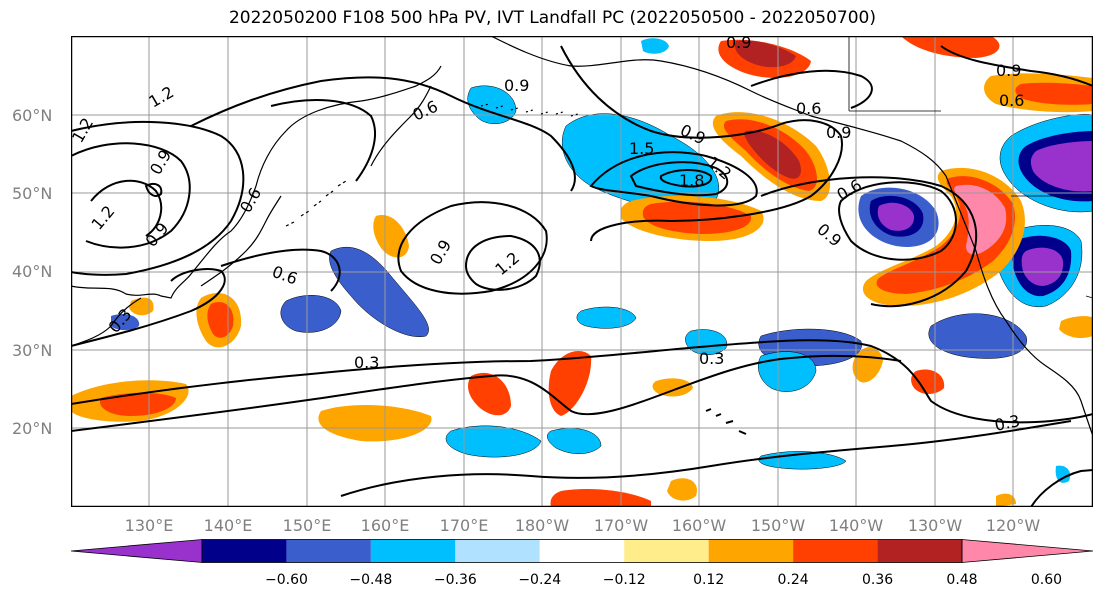 This screenshot has width=1105, height=601. What do you see at coordinates (455, 580) in the screenshot?
I see `colorbar-tick-label: −0.36` at bounding box center [455, 580].